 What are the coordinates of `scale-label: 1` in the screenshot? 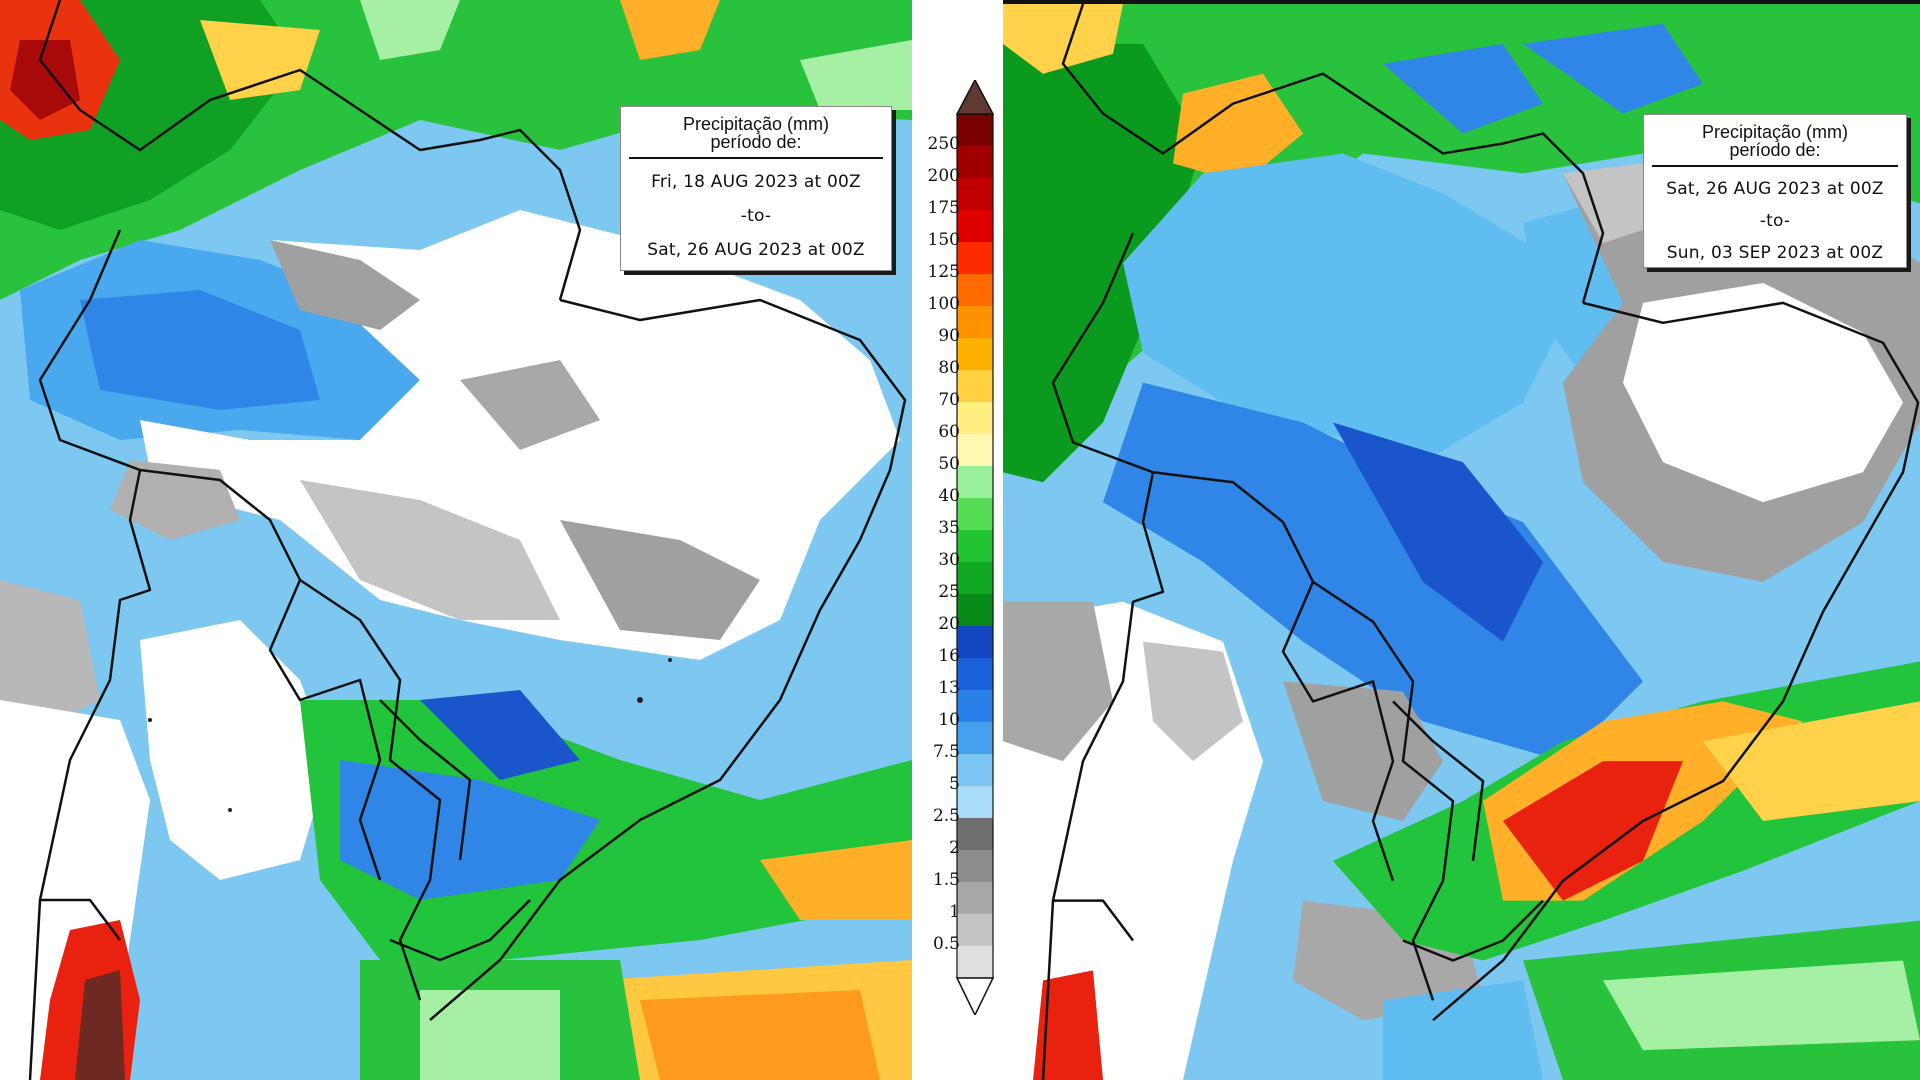 It's located at (954, 912).